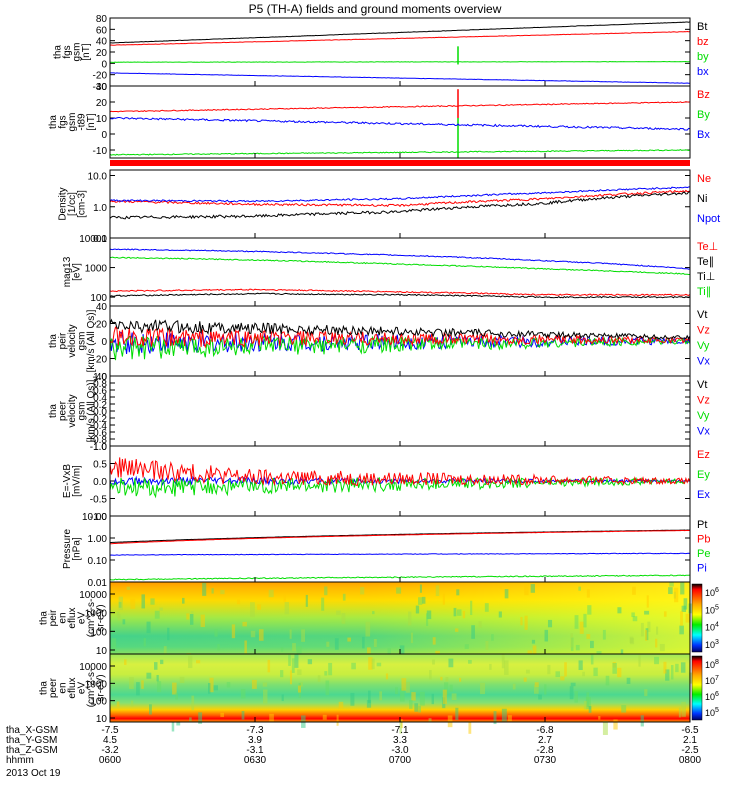 This screenshot has width=750, height=800. Describe the element at coordinates (702, 569) in the screenshot. I see `legend-entry: Pi` at that location.